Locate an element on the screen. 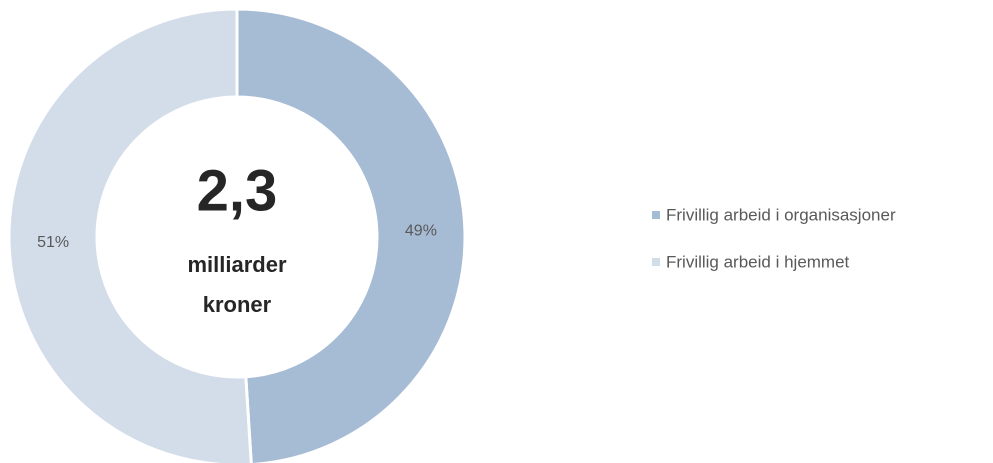 This screenshot has width=993, height=463. legend-label: Frivillig arbeid i hjemmet is located at coordinates (758, 261).